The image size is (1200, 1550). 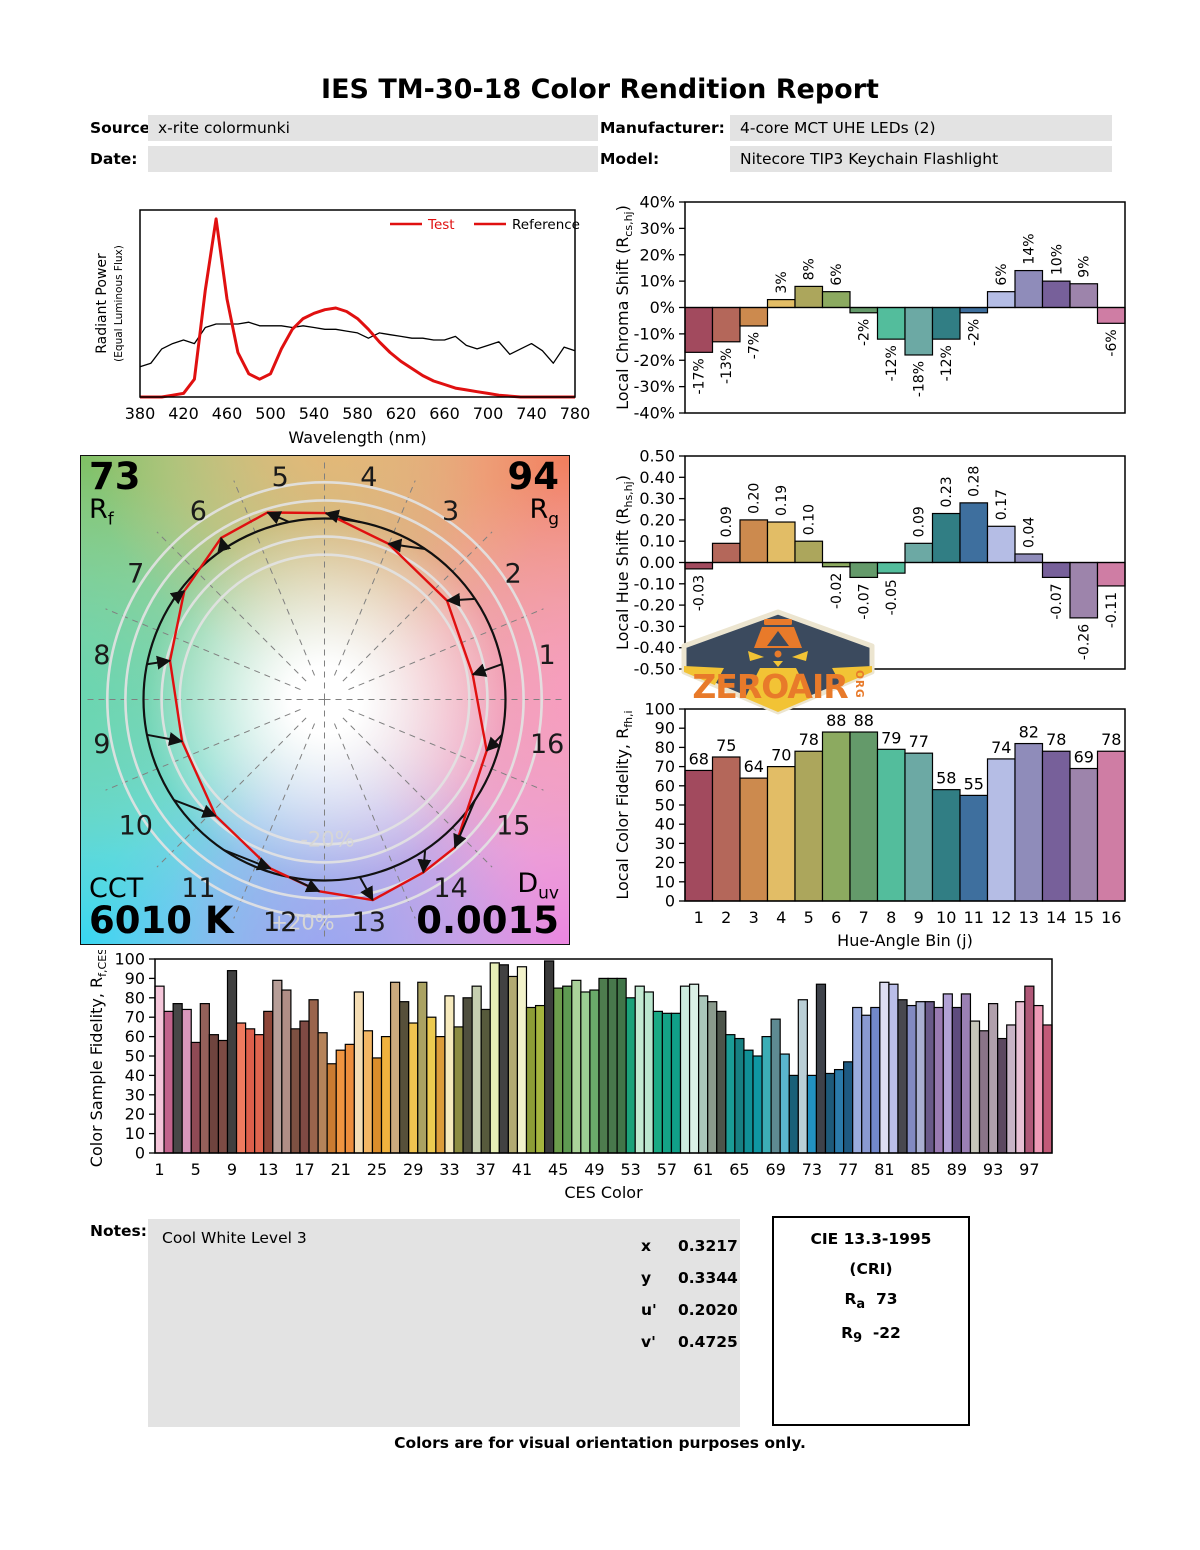 What do you see at coordinates (657, 457) in the screenshot?
I see `svg-text: 0.50` at bounding box center [657, 457].